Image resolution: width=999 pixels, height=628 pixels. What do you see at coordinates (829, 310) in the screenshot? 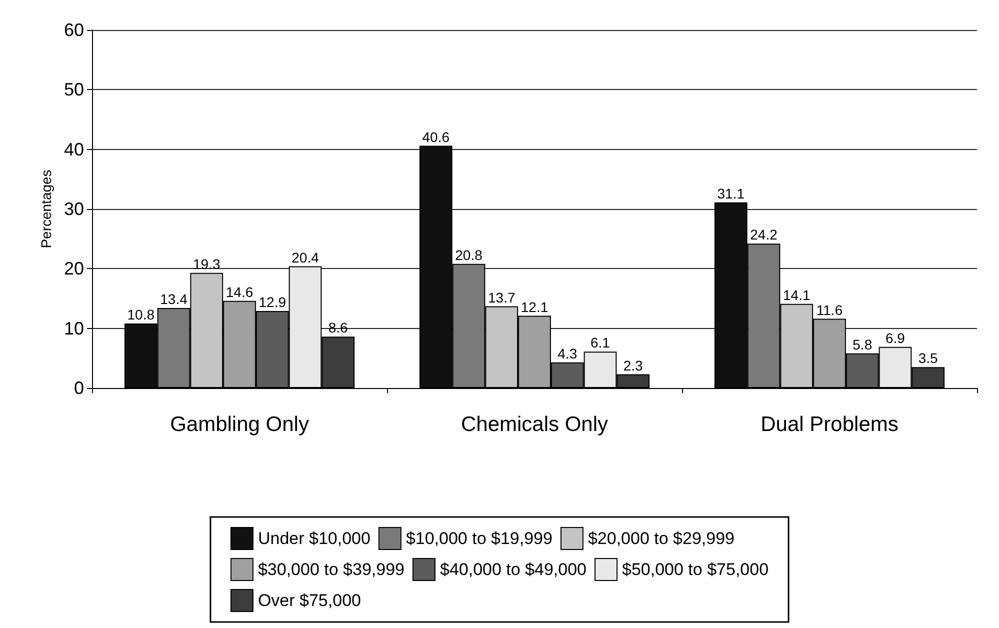
I see `data-label: 11.6` at bounding box center [829, 310].